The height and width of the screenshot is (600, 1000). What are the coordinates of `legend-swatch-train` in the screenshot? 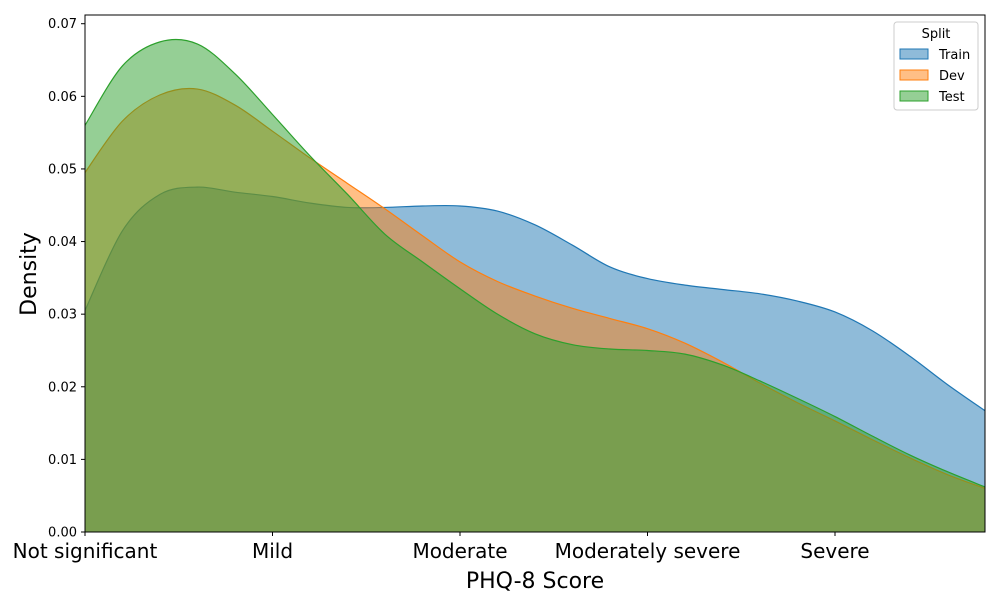 It's located at (914, 54).